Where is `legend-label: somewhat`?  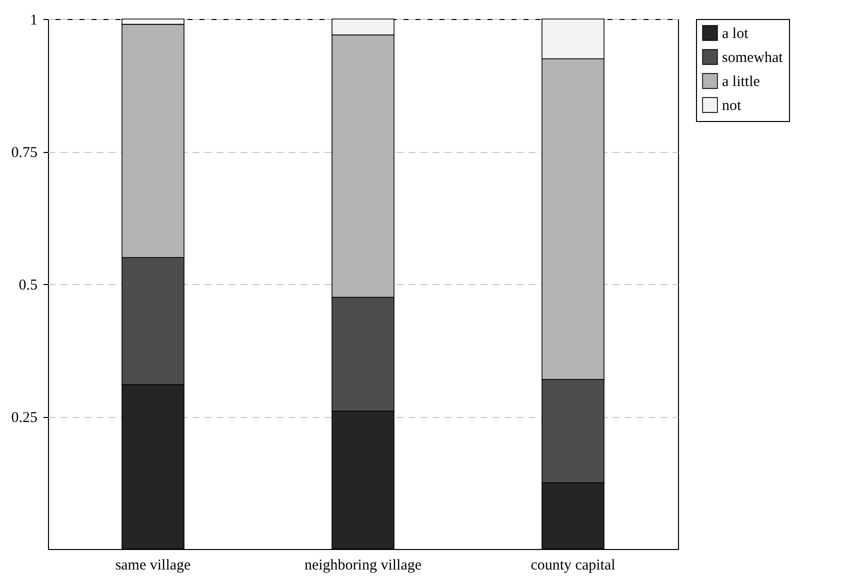
legend-label: somewhat is located at coordinates (753, 58).